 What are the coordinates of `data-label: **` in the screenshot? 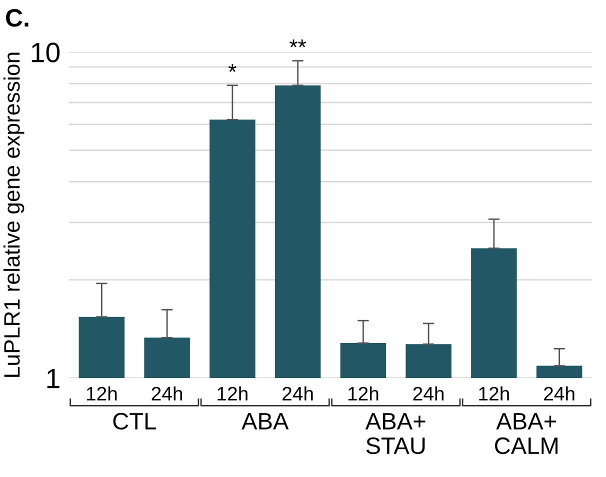 It's located at (298, 43).